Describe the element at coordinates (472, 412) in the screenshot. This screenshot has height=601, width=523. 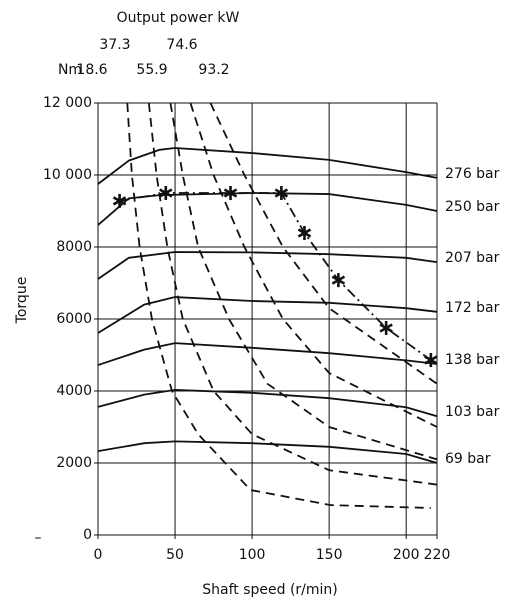
I see `series-label: 103 bar` at that location.